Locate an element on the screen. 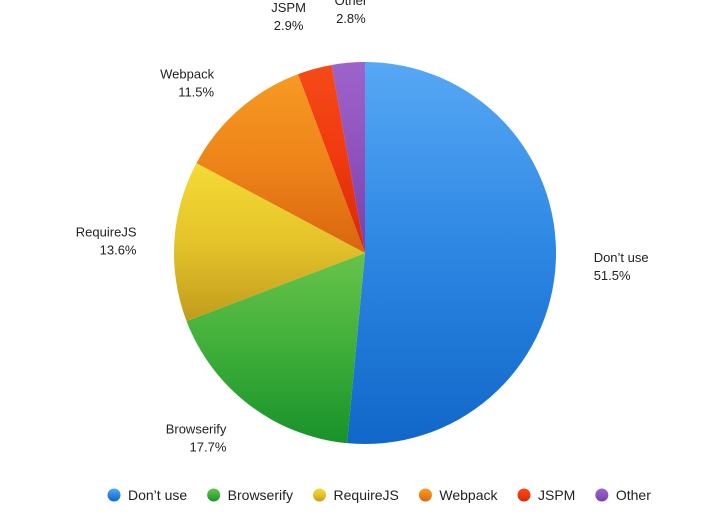 Image resolution: width=720 pixels, height=520 pixels. slice-value-webpack: 11.5% is located at coordinates (196, 92).